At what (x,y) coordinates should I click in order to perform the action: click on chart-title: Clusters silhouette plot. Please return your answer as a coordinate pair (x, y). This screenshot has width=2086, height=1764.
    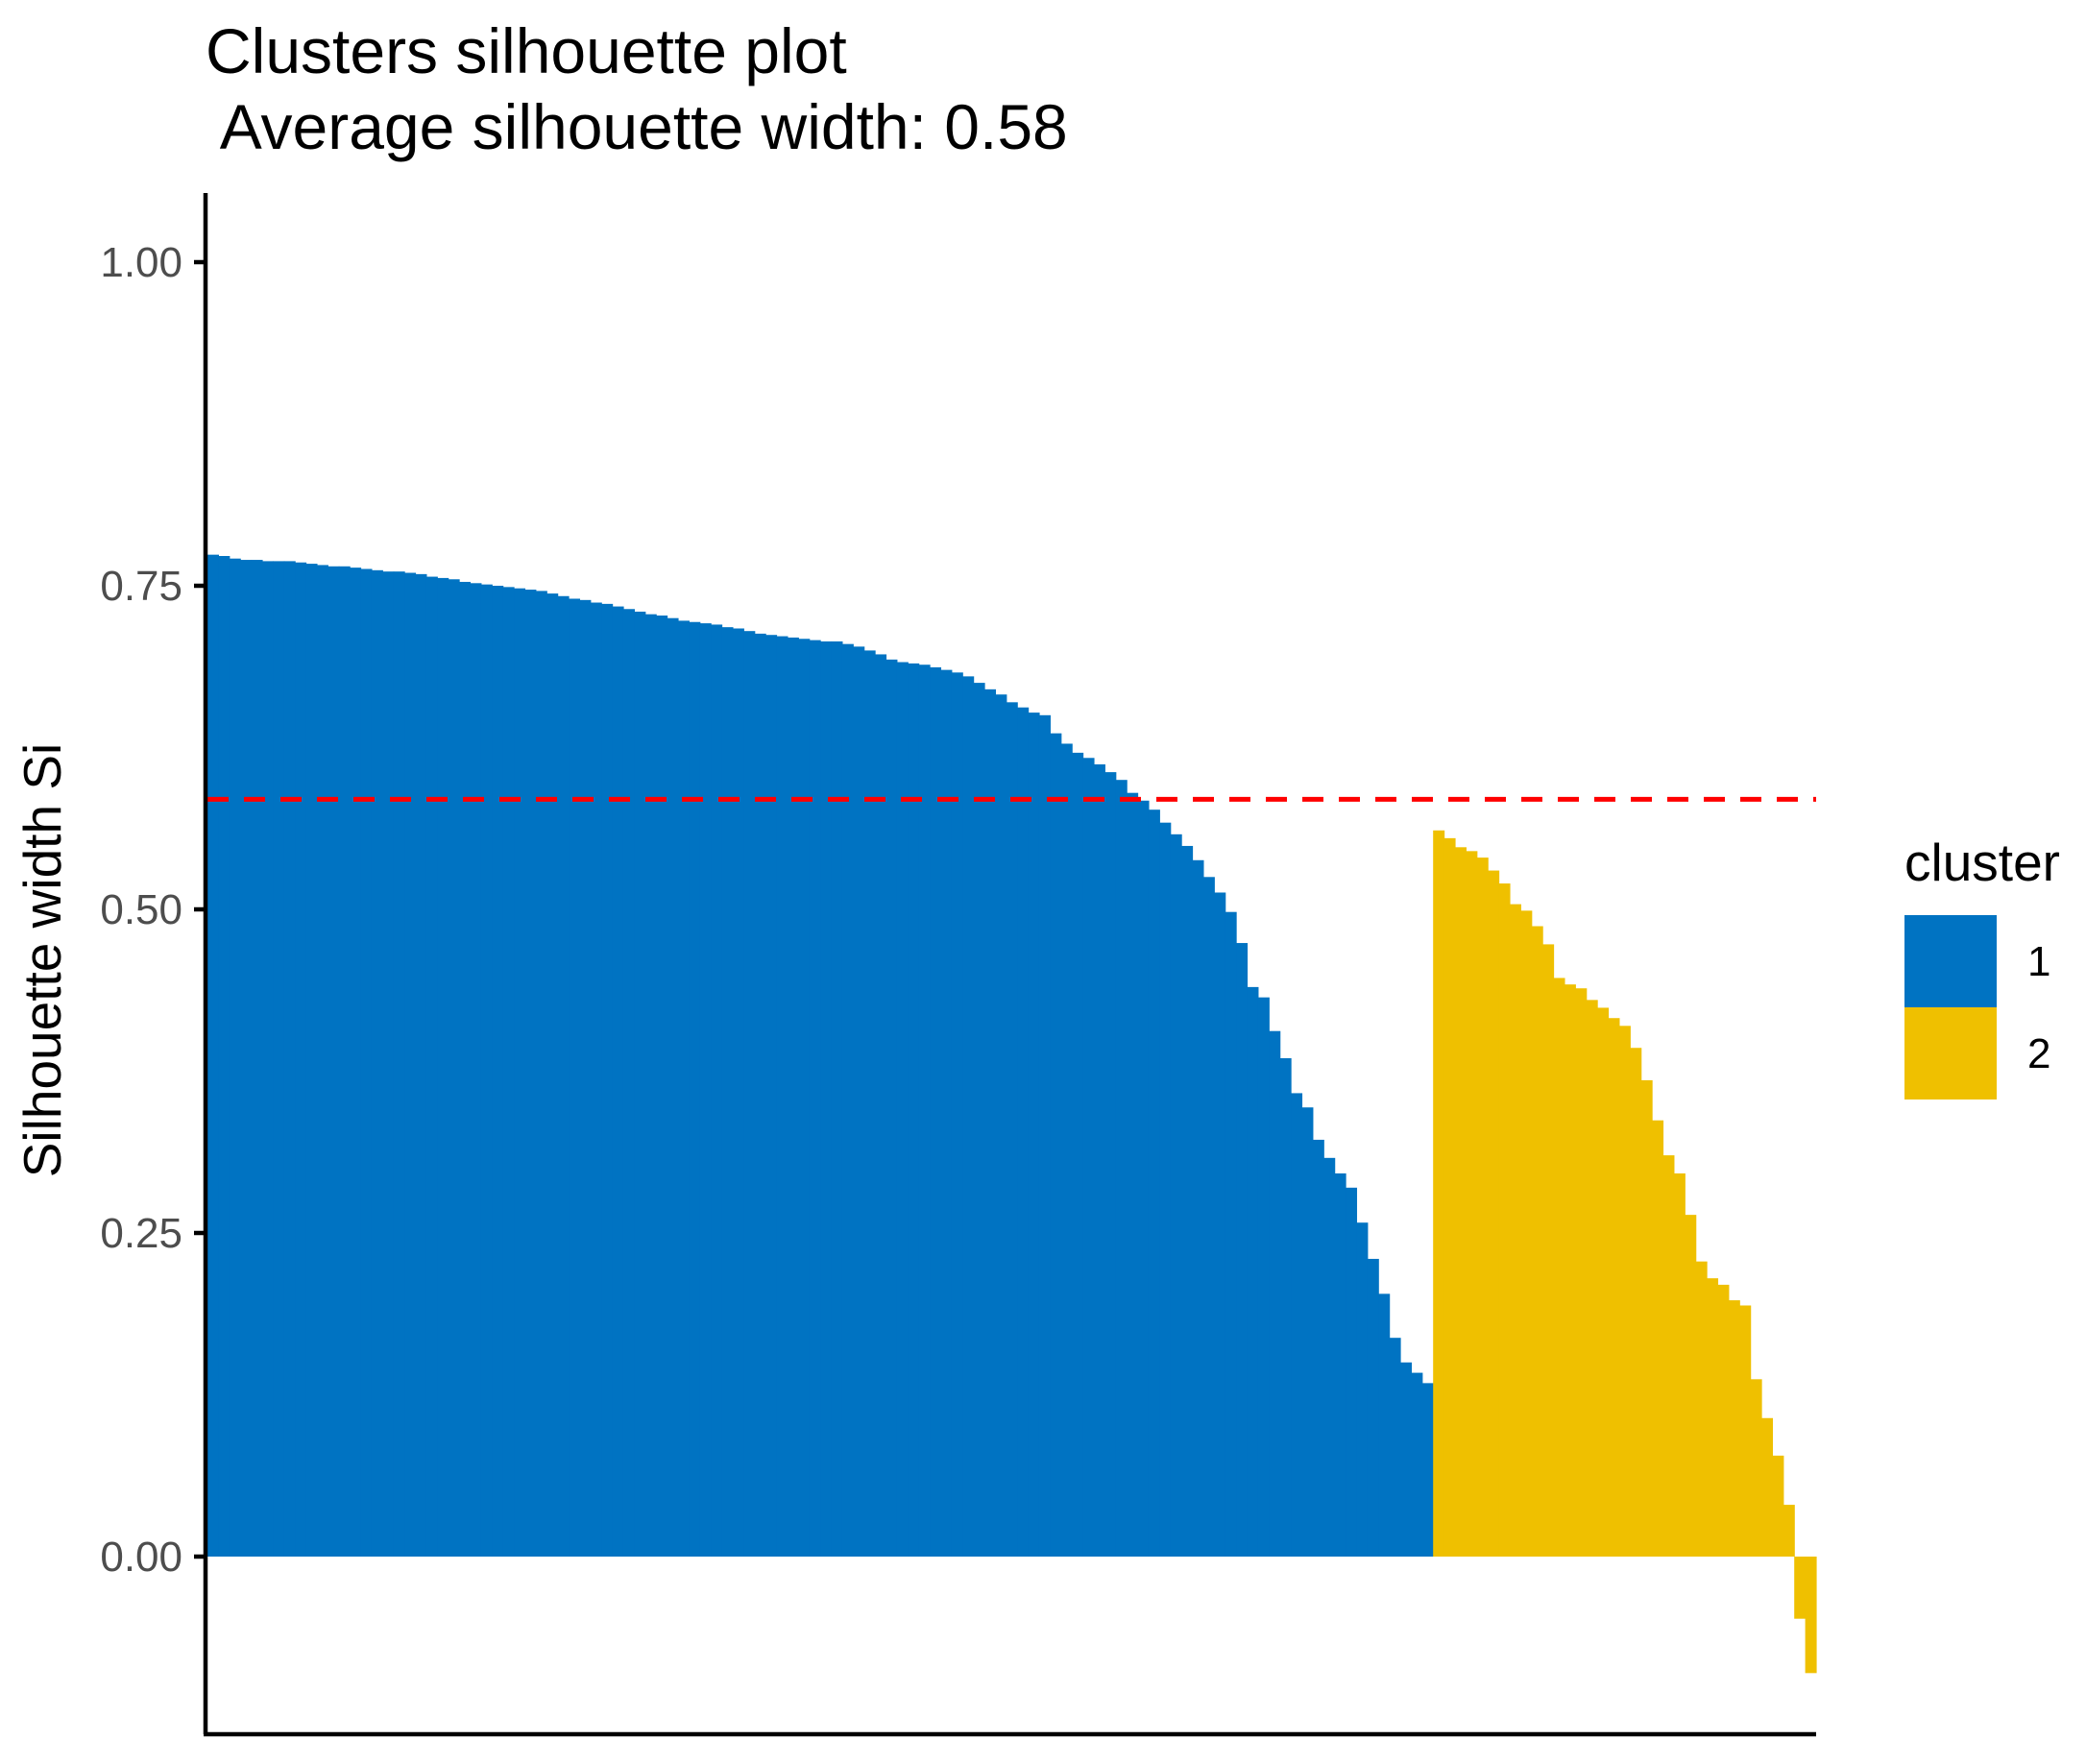
    Looking at the image, I should click on (526, 50).